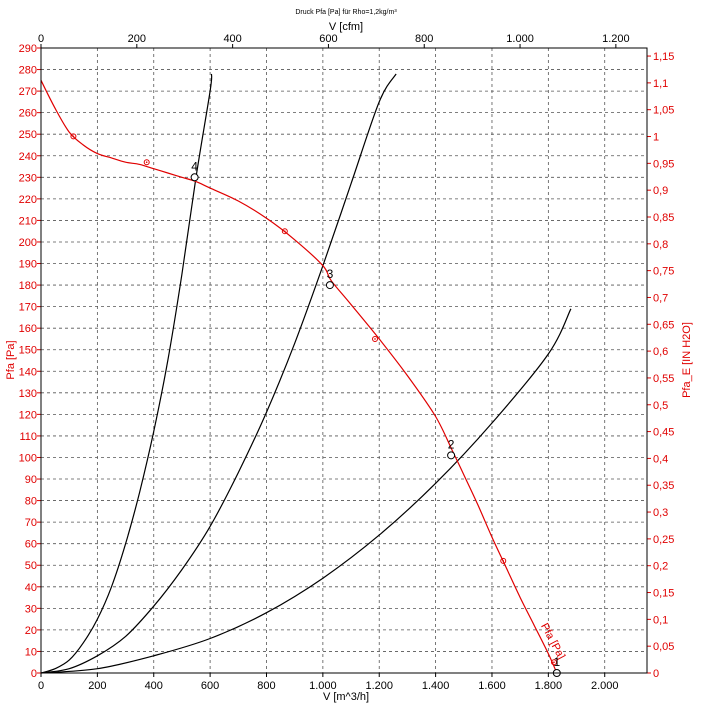 This screenshot has height=711, width=704. I want to click on x-top-tick-label: 400, so click(232, 39).